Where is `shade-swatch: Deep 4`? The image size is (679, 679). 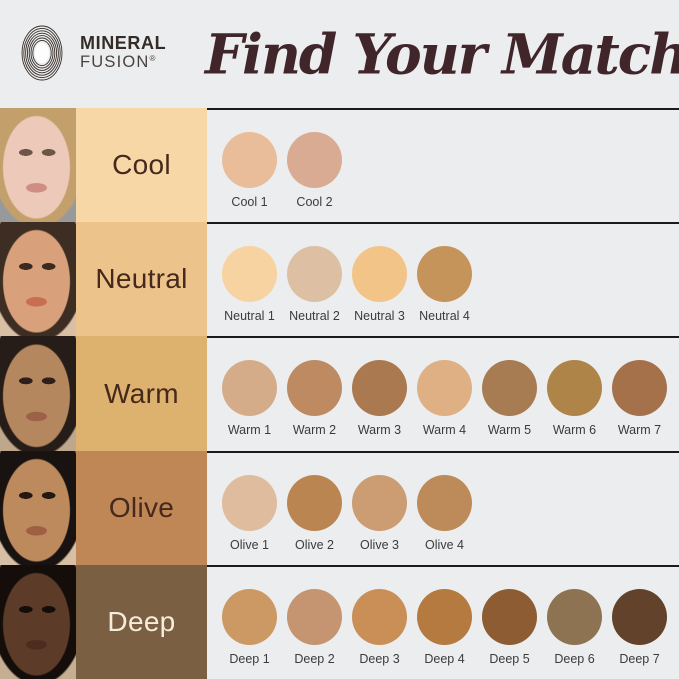
shade-swatch: Deep 4 is located at coordinates (444, 627).